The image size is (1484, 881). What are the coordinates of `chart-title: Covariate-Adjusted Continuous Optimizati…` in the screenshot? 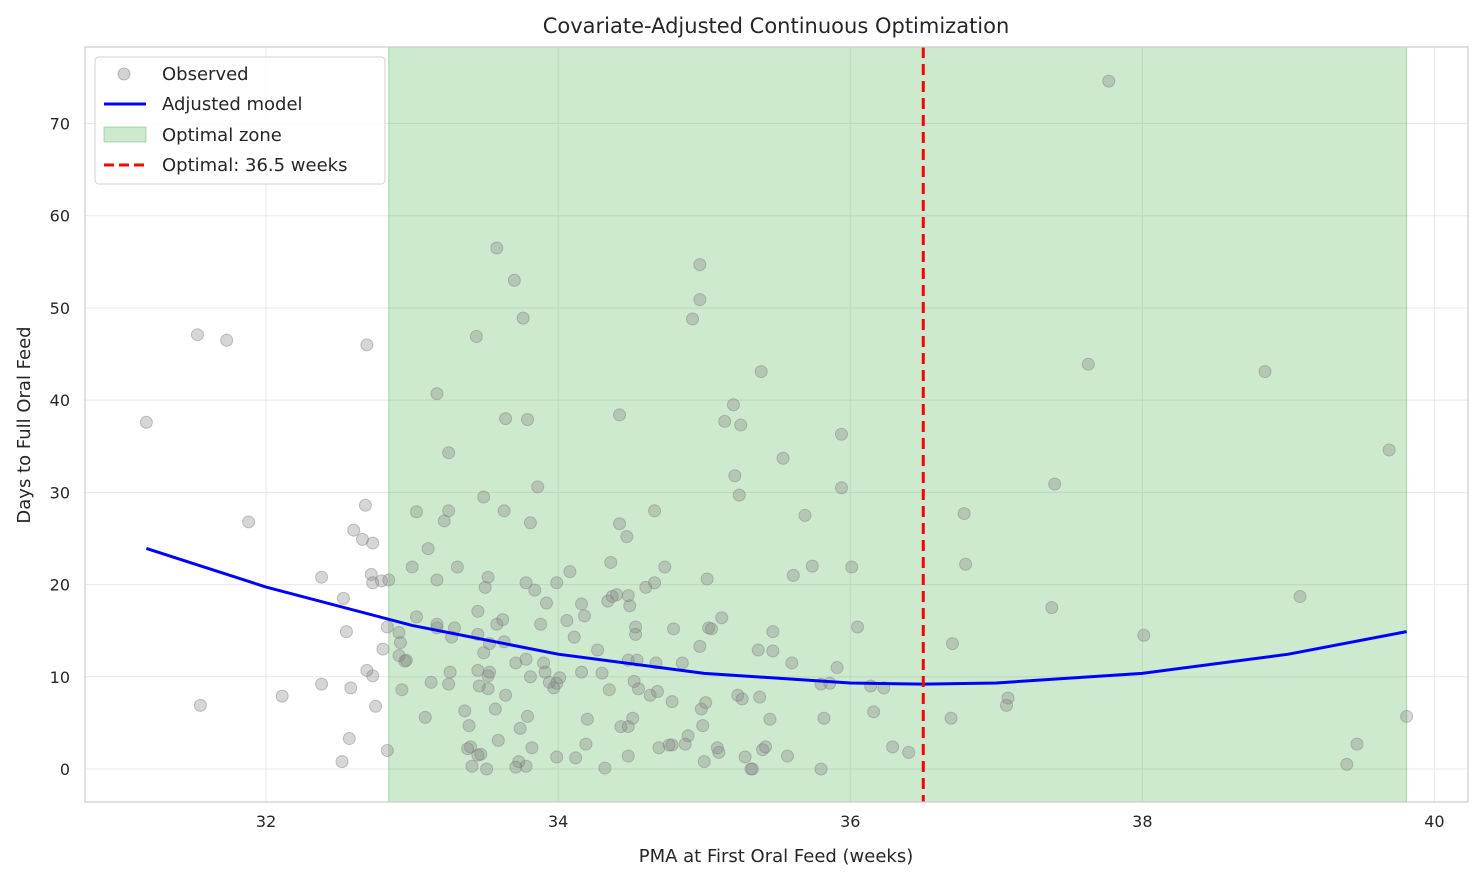 It's located at (776, 26).